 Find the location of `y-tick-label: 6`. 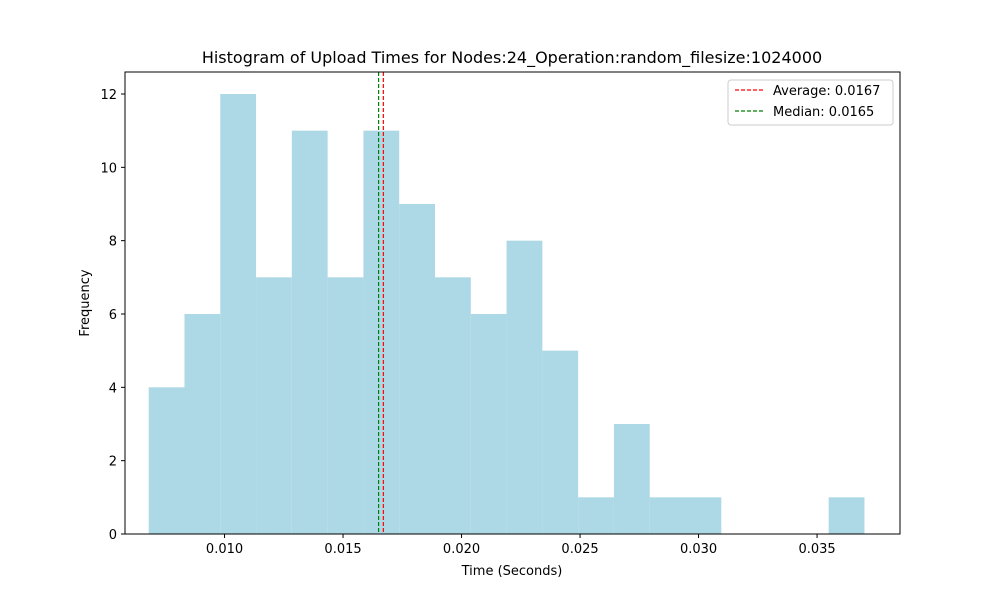

y-tick-label: 6 is located at coordinates (113, 315).